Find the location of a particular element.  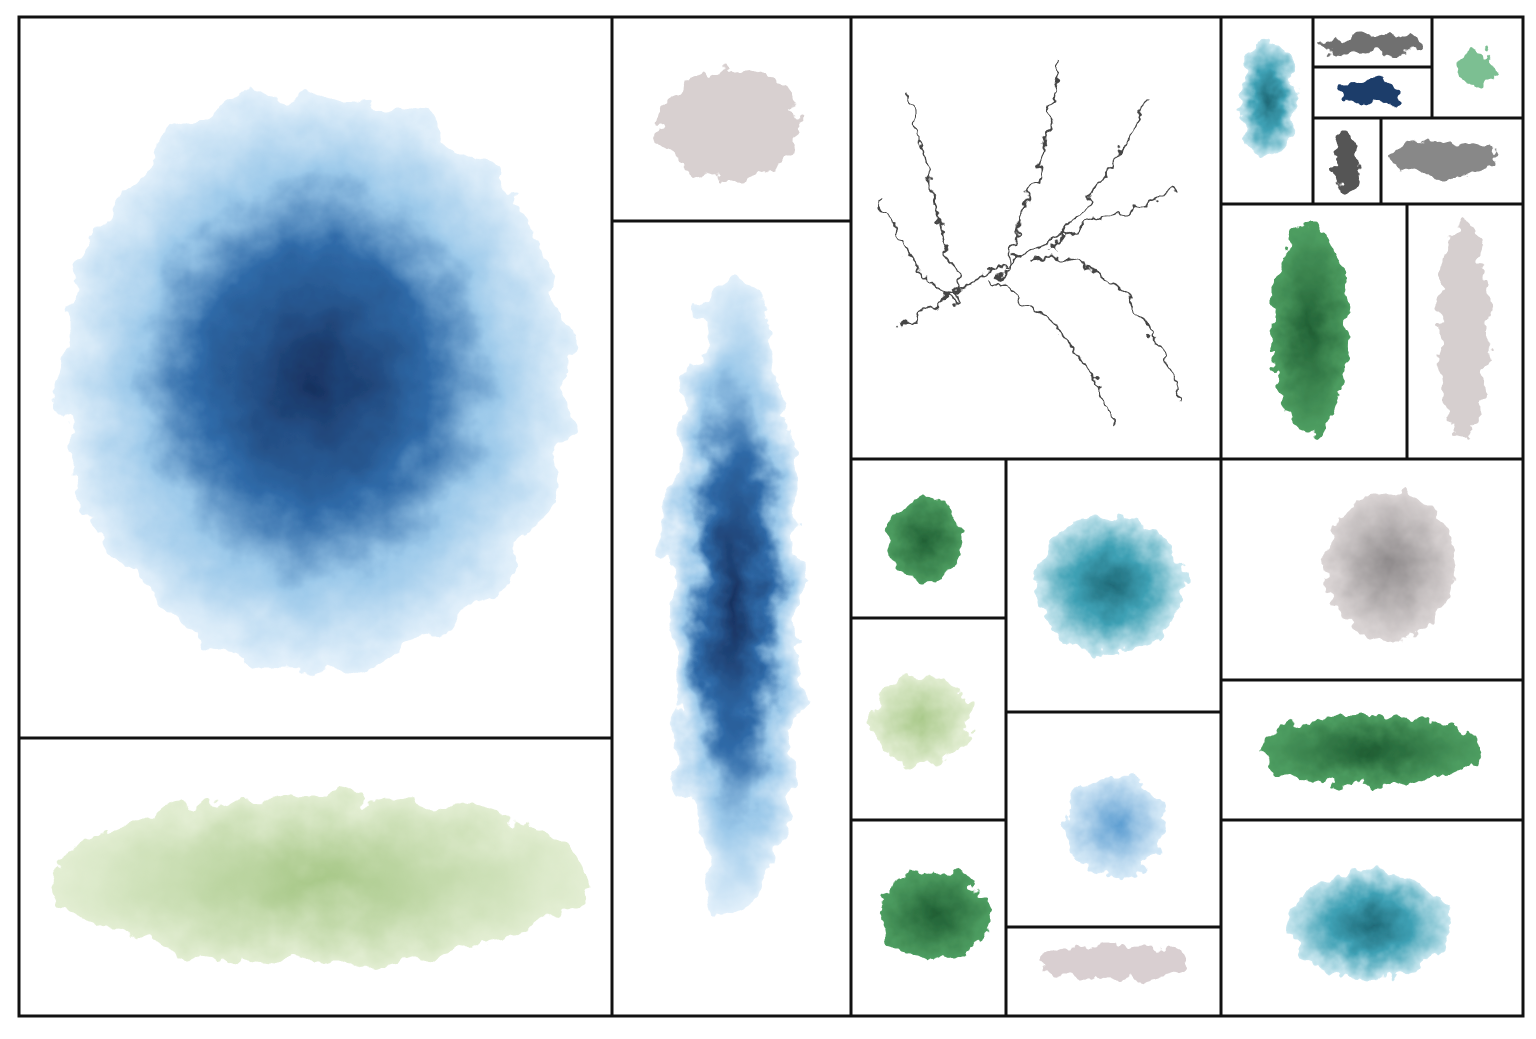

grey-column is located at coordinates (1463, 330).